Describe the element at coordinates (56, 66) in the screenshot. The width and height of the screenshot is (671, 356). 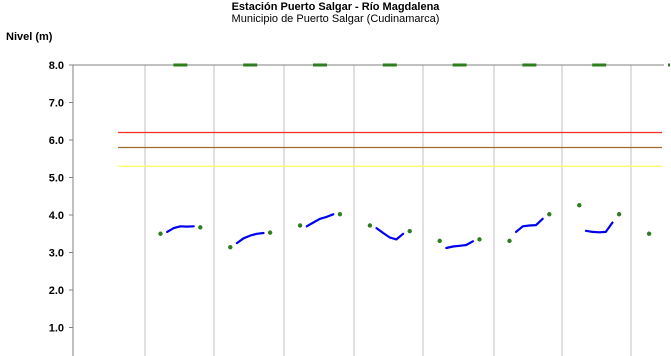
I see `y-tick-label: 8.0` at that location.